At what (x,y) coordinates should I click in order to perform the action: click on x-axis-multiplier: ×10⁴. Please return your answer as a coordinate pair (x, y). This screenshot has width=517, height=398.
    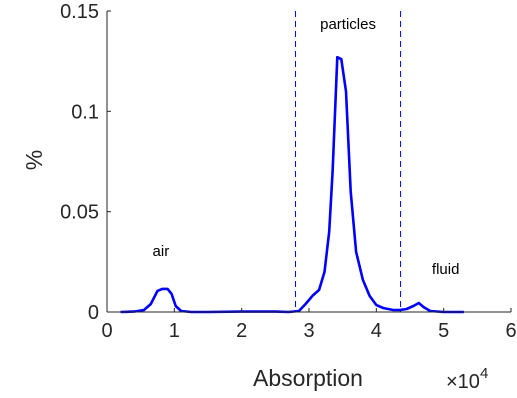
    Looking at the image, I should click on (467, 379).